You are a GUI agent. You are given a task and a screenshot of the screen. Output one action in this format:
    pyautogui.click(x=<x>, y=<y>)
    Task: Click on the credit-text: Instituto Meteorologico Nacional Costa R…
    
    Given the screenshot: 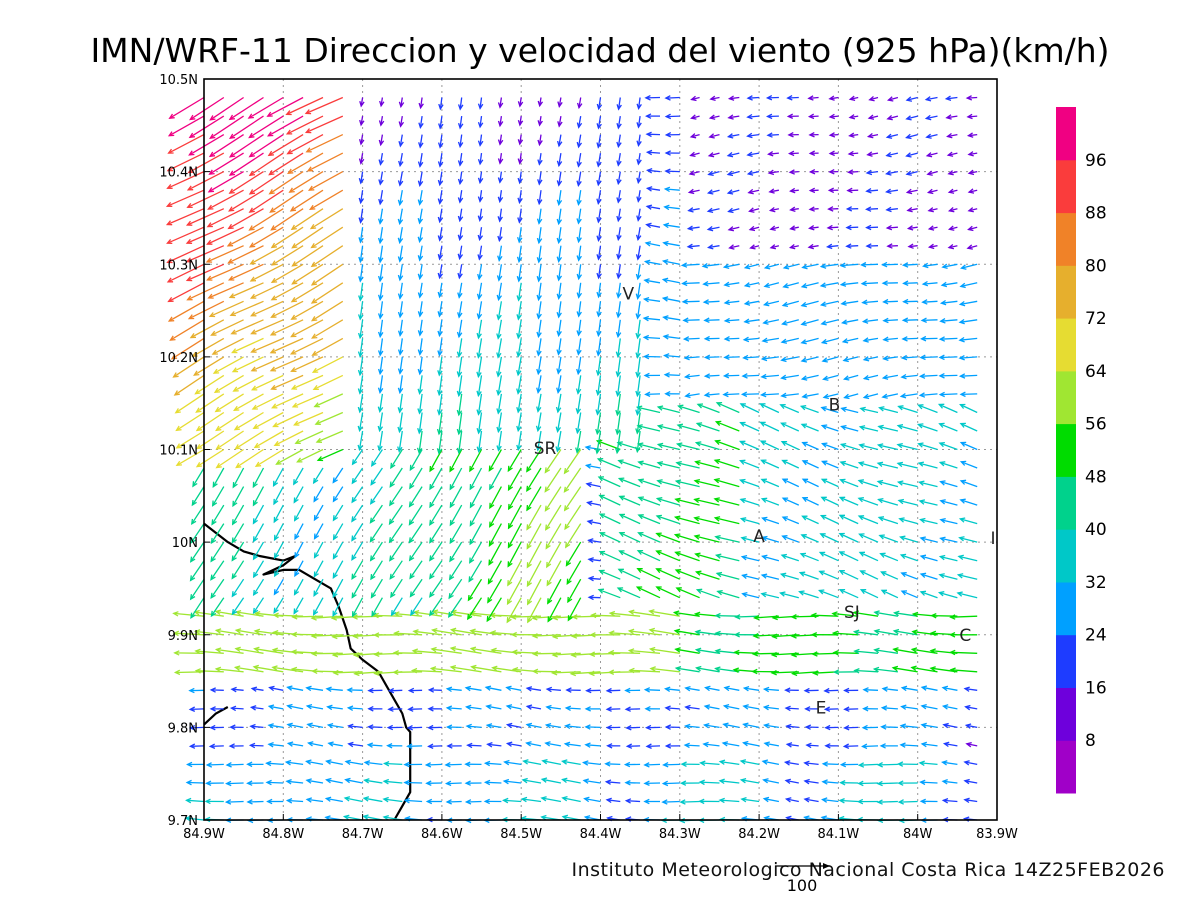 What is the action you would take?
    pyautogui.click(x=868, y=870)
    